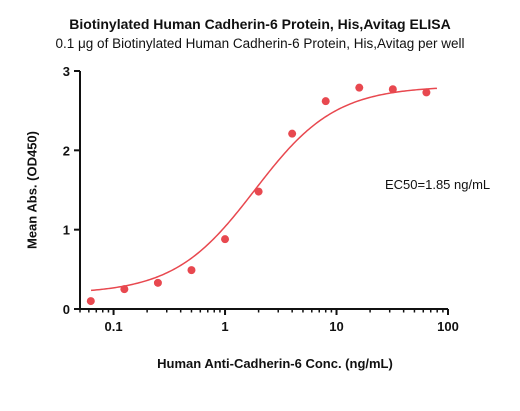  What do you see at coordinates (66, 230) in the screenshot?
I see `y-tick-label: 1` at bounding box center [66, 230].